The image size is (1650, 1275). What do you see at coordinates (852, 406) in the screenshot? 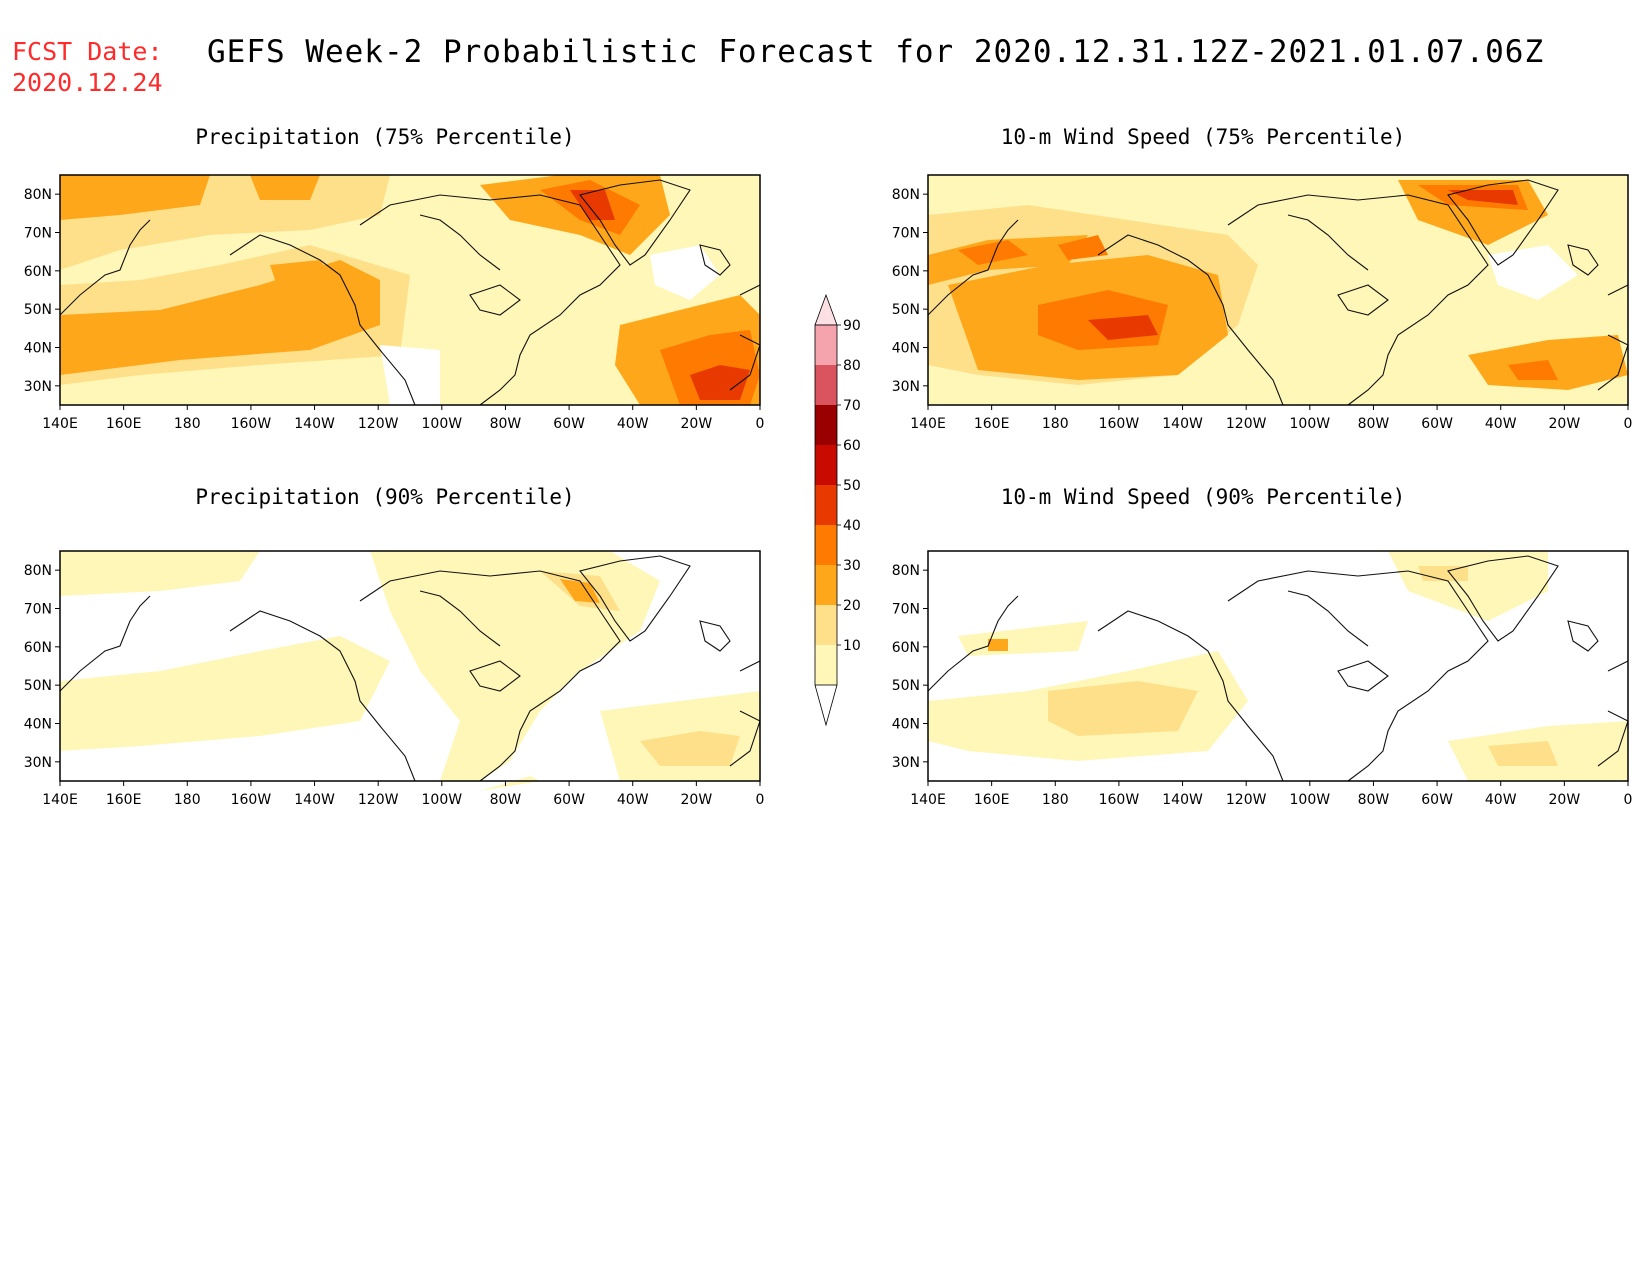
I see `colorbar-label: 70` at bounding box center [852, 406].